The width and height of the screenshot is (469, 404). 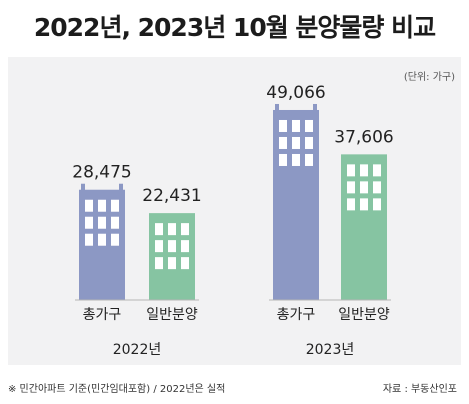 What do you see at coordinates (429, 77) in the screenshot?
I see `unit-label: (단위: 가구)` at bounding box center [429, 77].